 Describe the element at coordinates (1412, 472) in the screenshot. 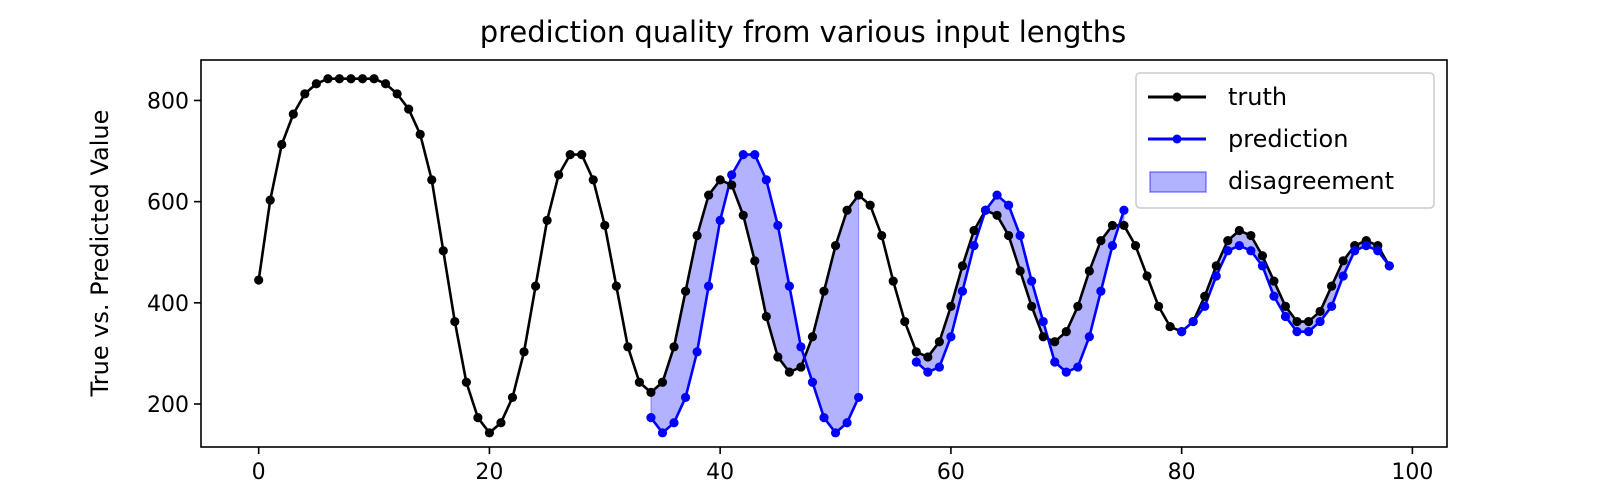

I see `x-tick-label: 100` at that location.